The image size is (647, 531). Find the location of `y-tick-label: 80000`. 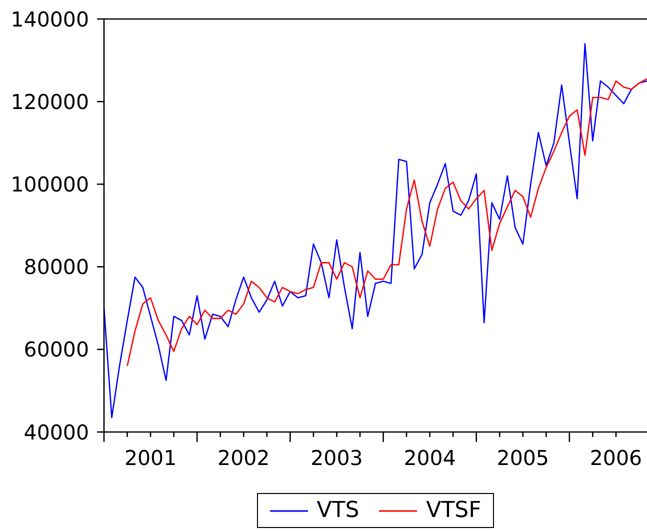

y-tick-label: 80000 is located at coordinates (56, 267).